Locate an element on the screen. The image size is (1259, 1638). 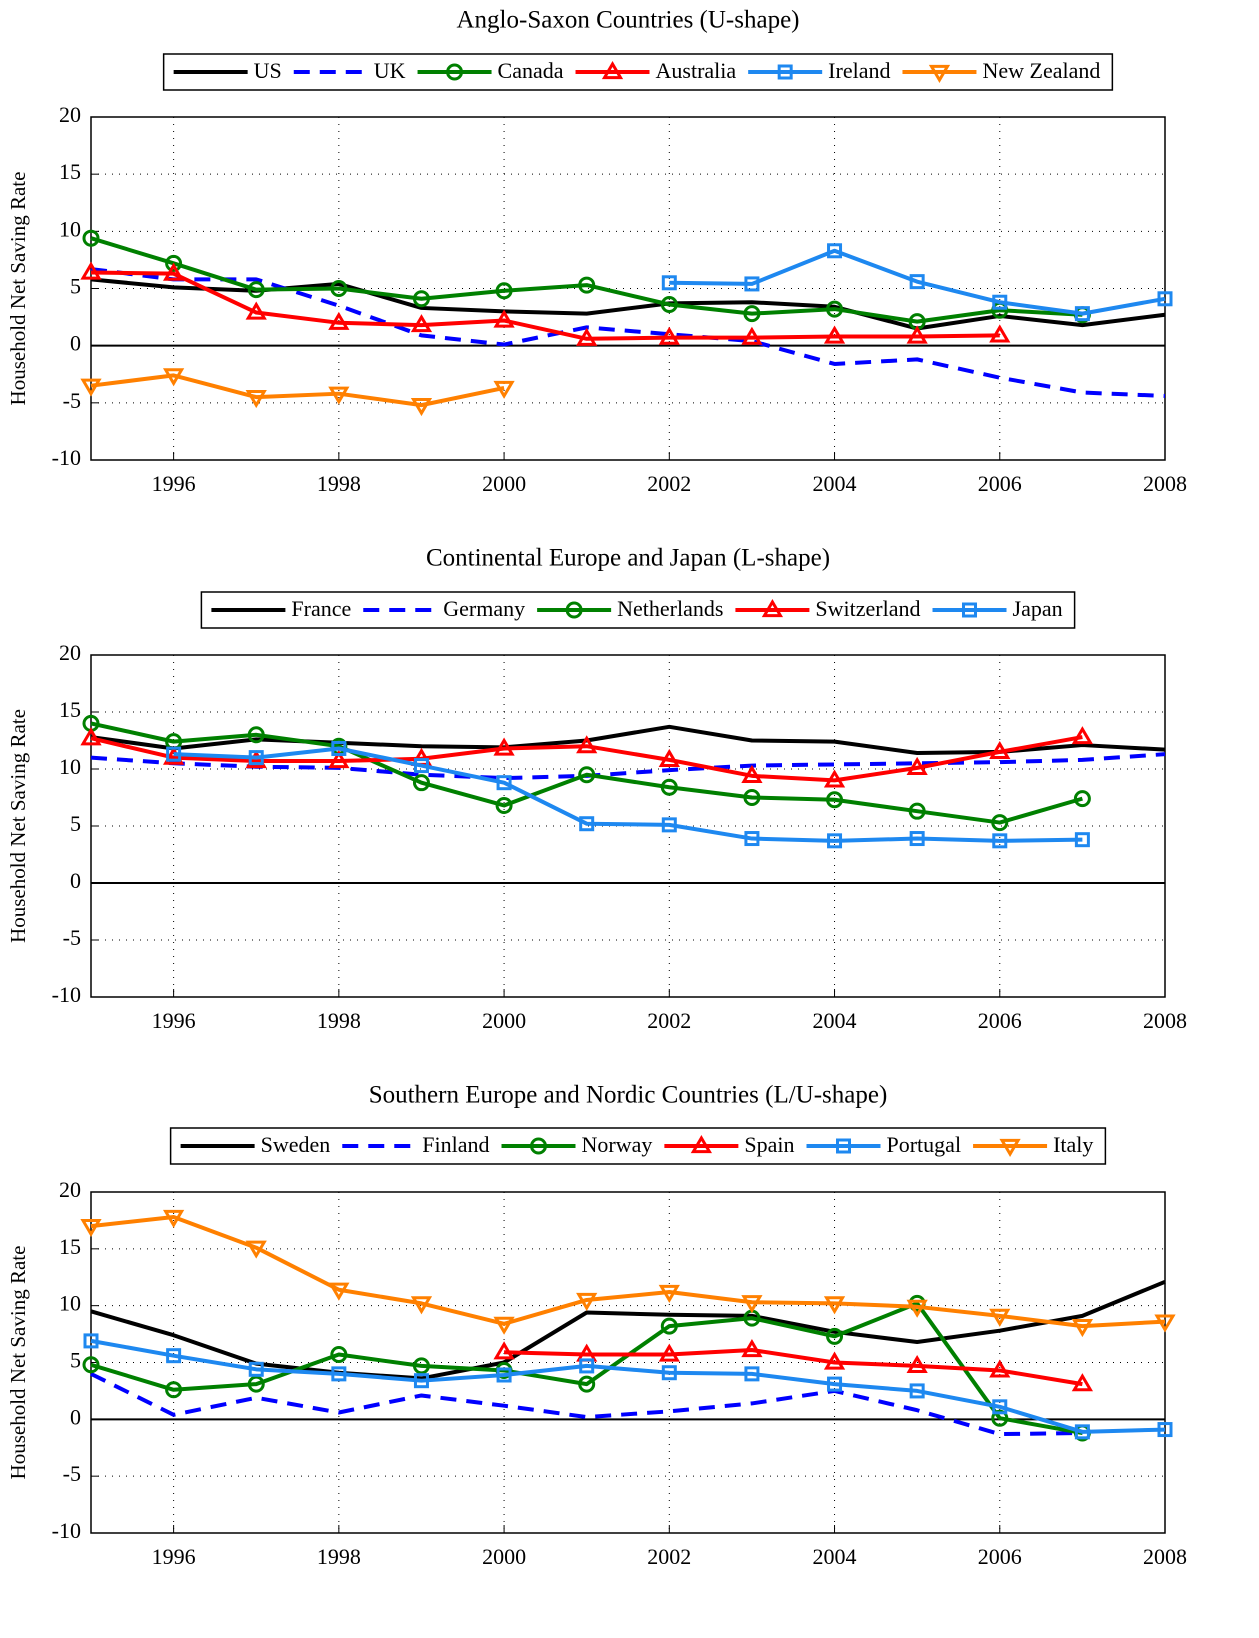
y-tick-label: -5 is located at coordinates (72, 400).